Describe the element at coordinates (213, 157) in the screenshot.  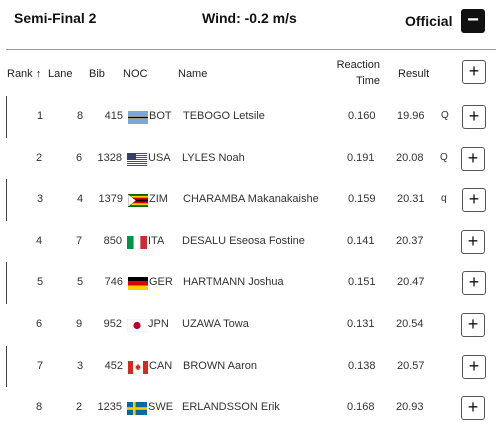
I see `athlete-name-cell: LYLES Noah` at that location.